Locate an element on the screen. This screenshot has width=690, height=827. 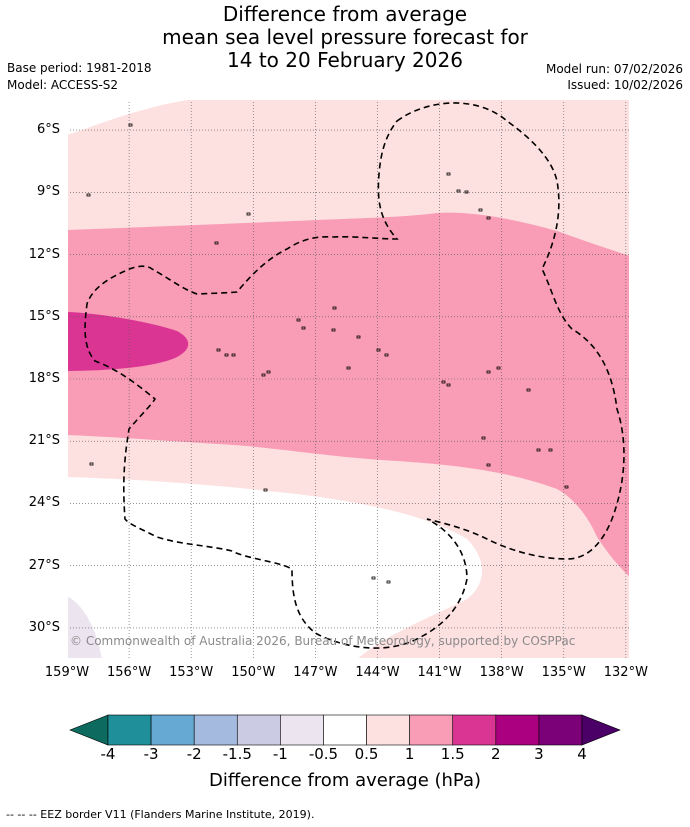
title-line-2: mean sea level pressure forecast for is located at coordinates (345, 37).